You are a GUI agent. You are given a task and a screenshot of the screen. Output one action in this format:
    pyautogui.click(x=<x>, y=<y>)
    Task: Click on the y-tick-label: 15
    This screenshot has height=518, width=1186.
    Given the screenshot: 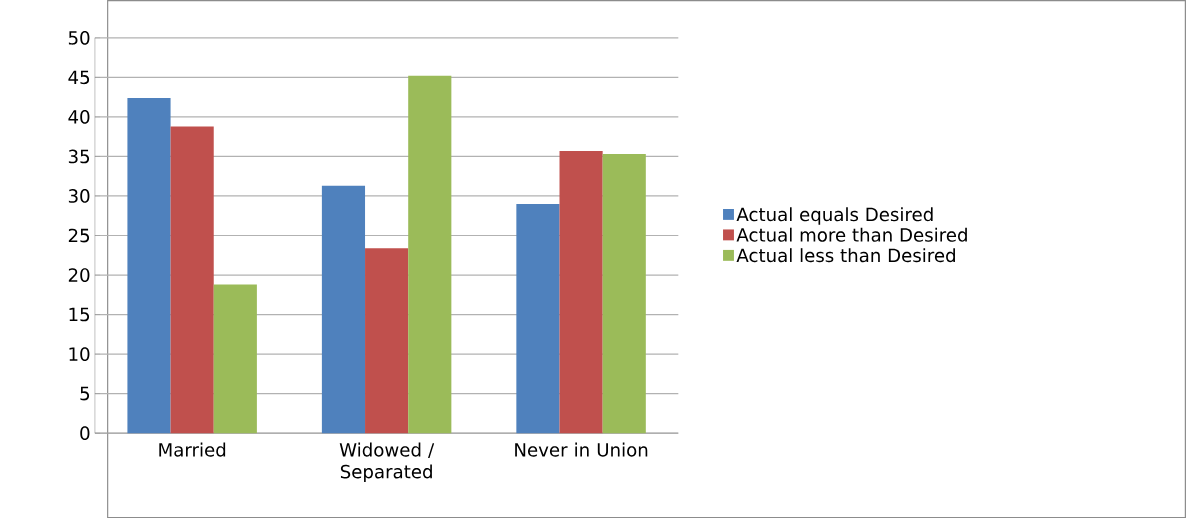 What is the action you would take?
    pyautogui.click(x=79, y=314)
    